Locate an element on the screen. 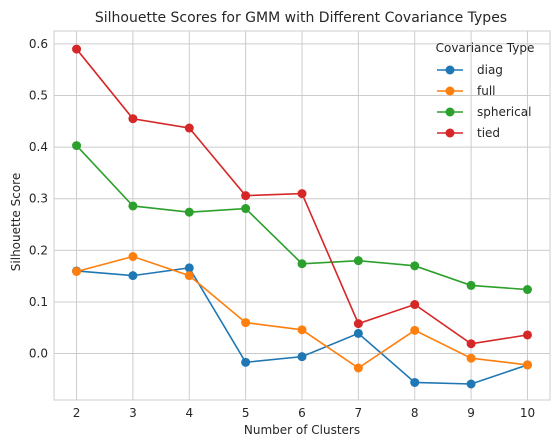 The height and width of the screenshot is (448, 559). legend-item-diag: diag is located at coordinates (470, 70).